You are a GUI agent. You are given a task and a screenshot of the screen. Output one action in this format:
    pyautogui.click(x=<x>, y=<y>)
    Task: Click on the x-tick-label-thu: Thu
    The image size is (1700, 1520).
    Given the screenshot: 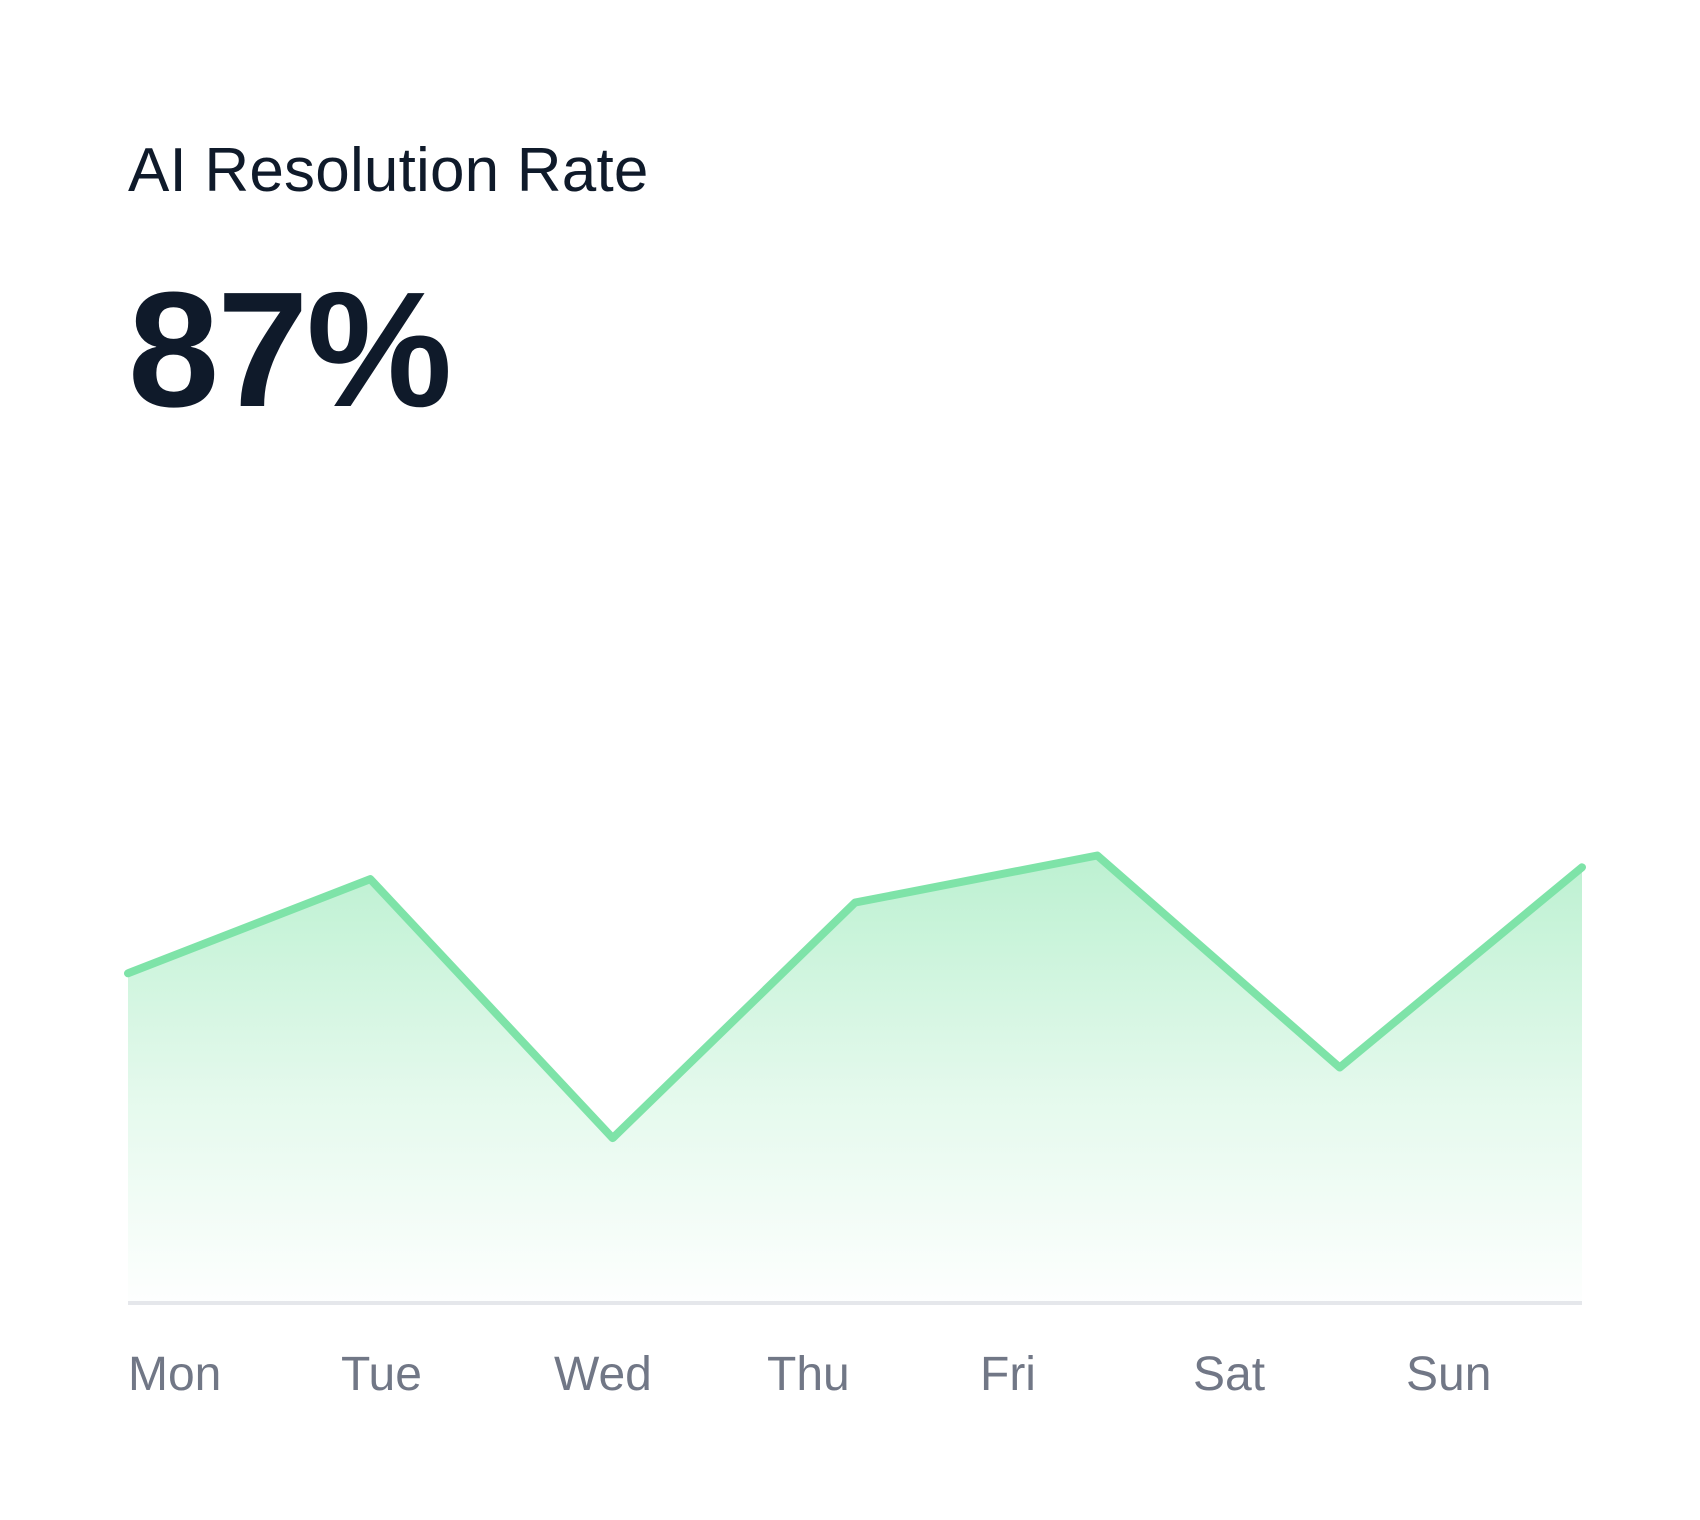 What is the action you would take?
    pyautogui.click(x=808, y=1374)
    